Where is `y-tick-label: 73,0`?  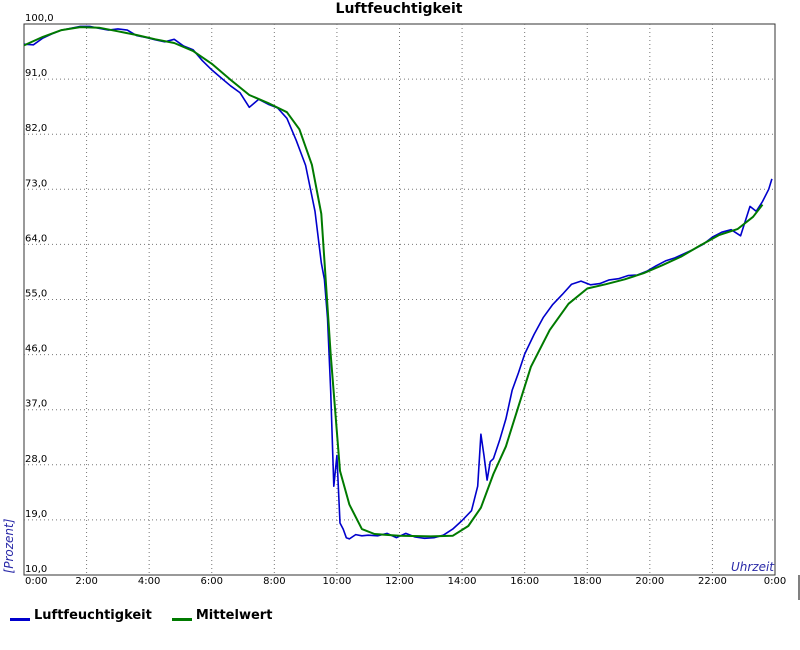 y-tick-label: 73,0 is located at coordinates (36, 183).